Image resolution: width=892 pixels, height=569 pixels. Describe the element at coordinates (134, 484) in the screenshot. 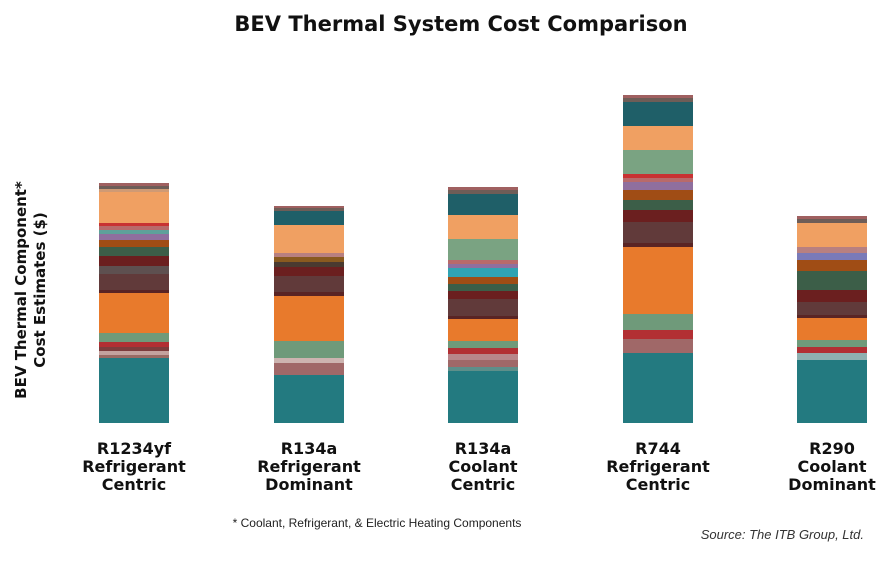

I see `category-label-1-line-3: Centric` at that location.